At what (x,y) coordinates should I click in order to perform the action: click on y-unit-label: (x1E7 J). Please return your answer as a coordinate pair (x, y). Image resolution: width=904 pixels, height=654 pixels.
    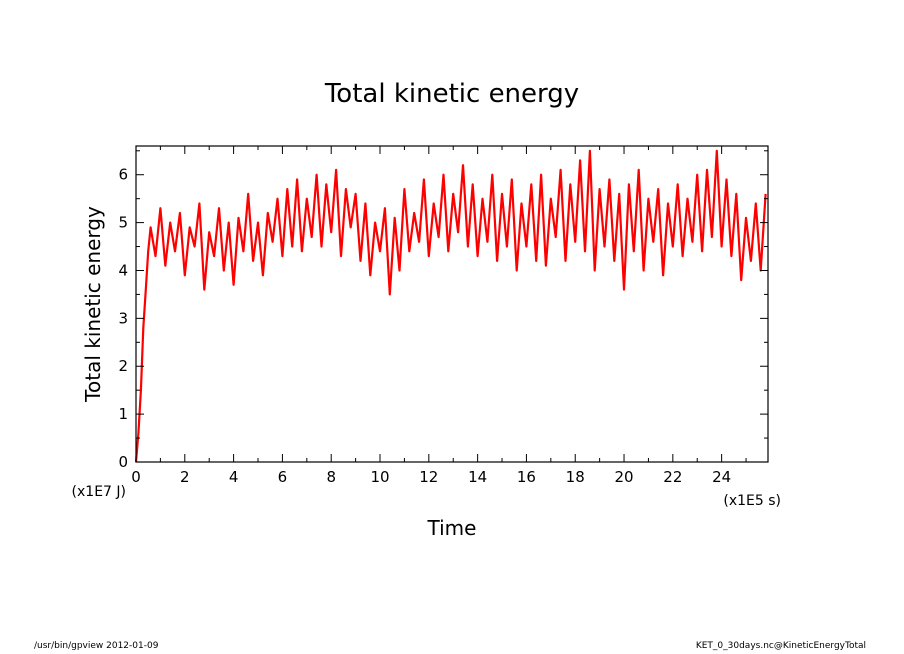
    Looking at the image, I should click on (99, 492).